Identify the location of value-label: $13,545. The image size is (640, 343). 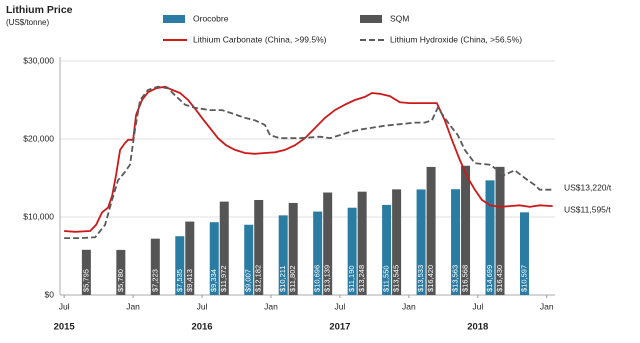
(396, 278).